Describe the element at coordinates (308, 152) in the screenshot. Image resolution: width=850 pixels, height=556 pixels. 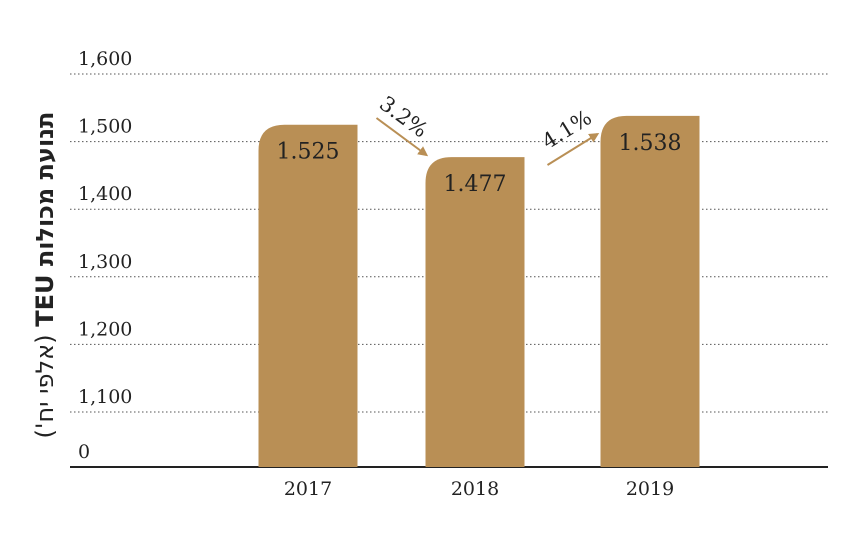
I see `value-label: 1.525` at that location.